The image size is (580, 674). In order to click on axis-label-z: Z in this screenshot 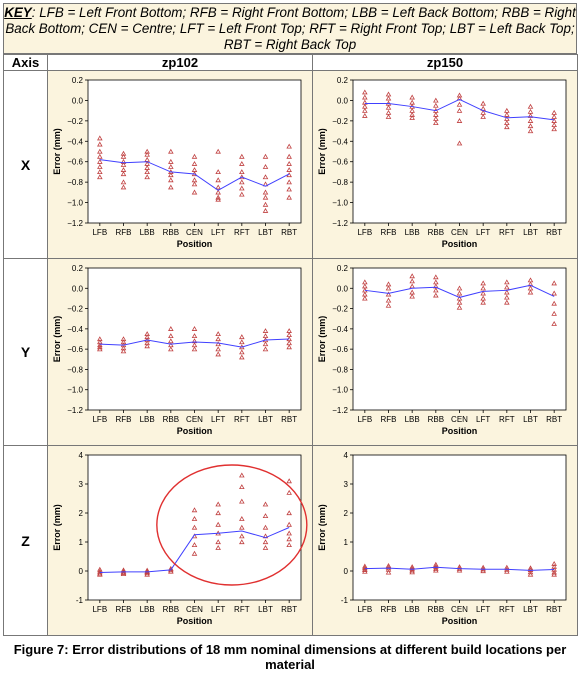, I will do `click(25, 540)`.